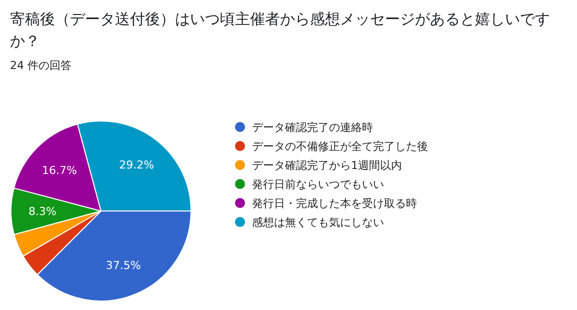  Describe the element at coordinates (340, 146) in the screenshot. I see `legend-label: データの不備修正が全て完了した後` at that location.